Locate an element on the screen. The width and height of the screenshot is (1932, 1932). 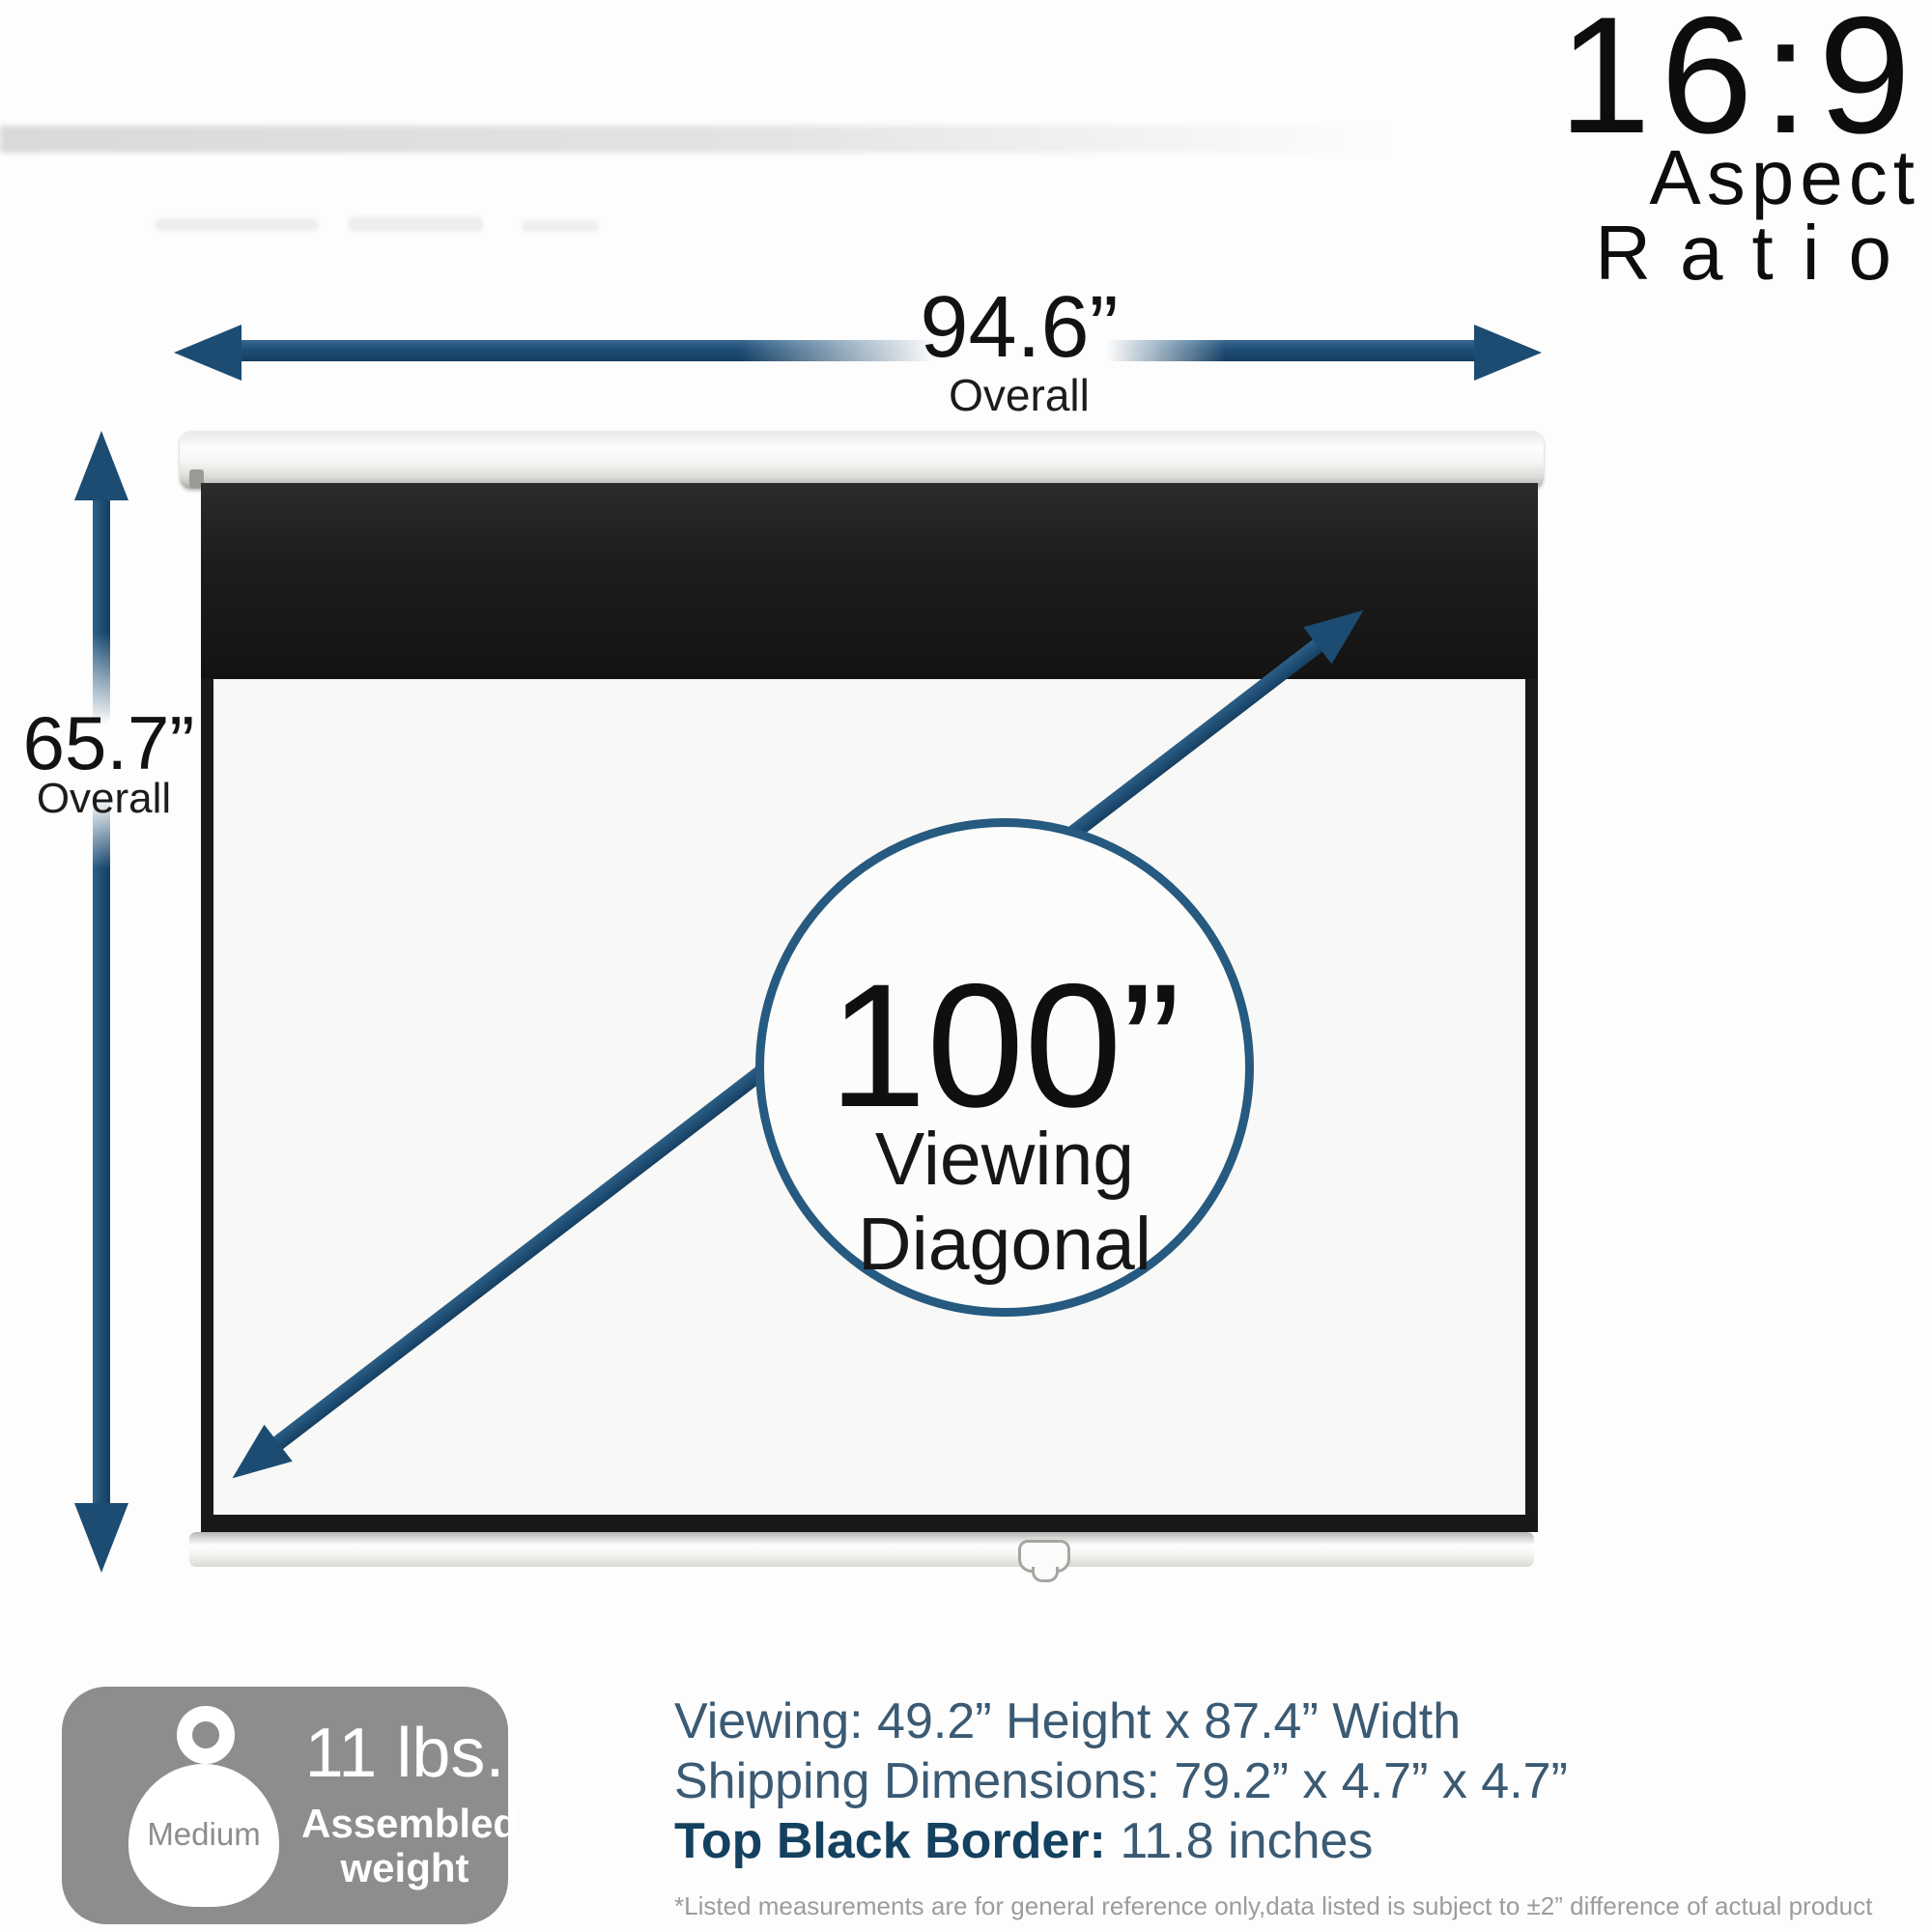
viewing-diagonal-circle: 100” Viewing Diagonal is located at coordinates (1005, 1067).